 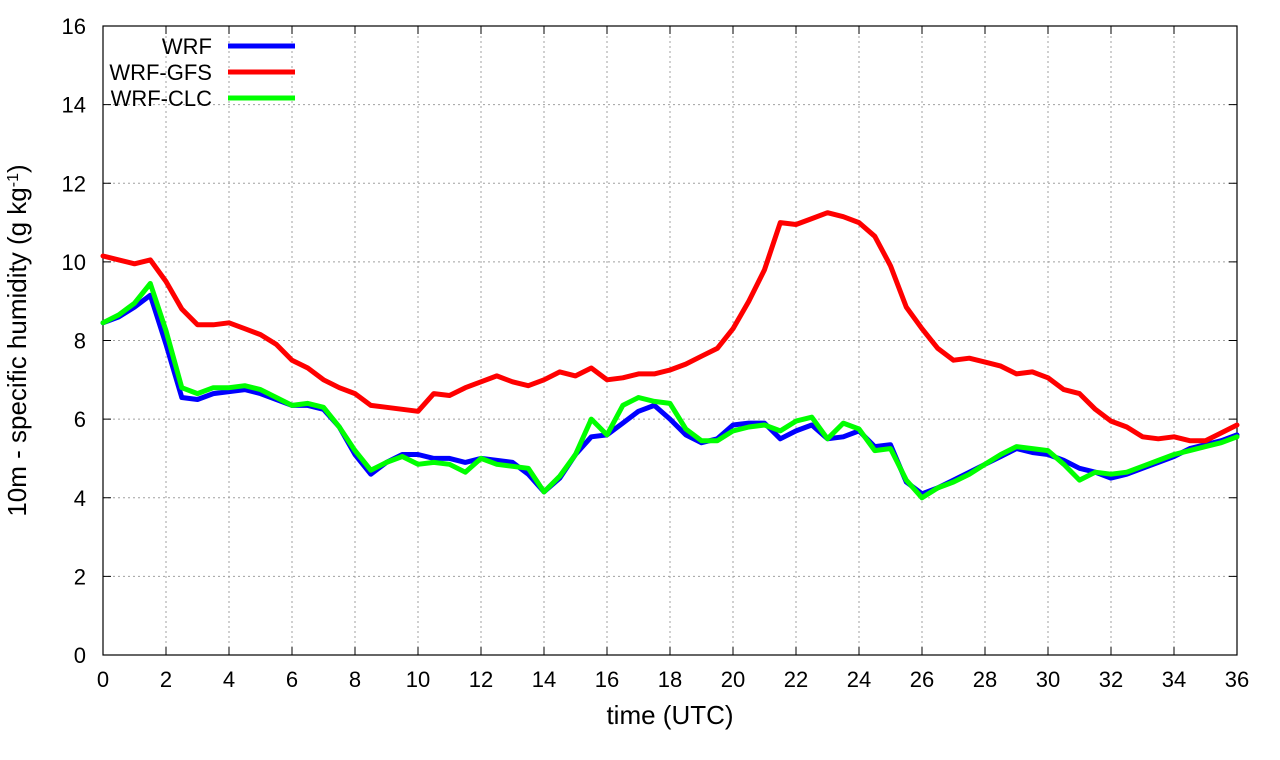 What do you see at coordinates (418, 679) in the screenshot?
I see `x-tick-label: 10` at bounding box center [418, 679].